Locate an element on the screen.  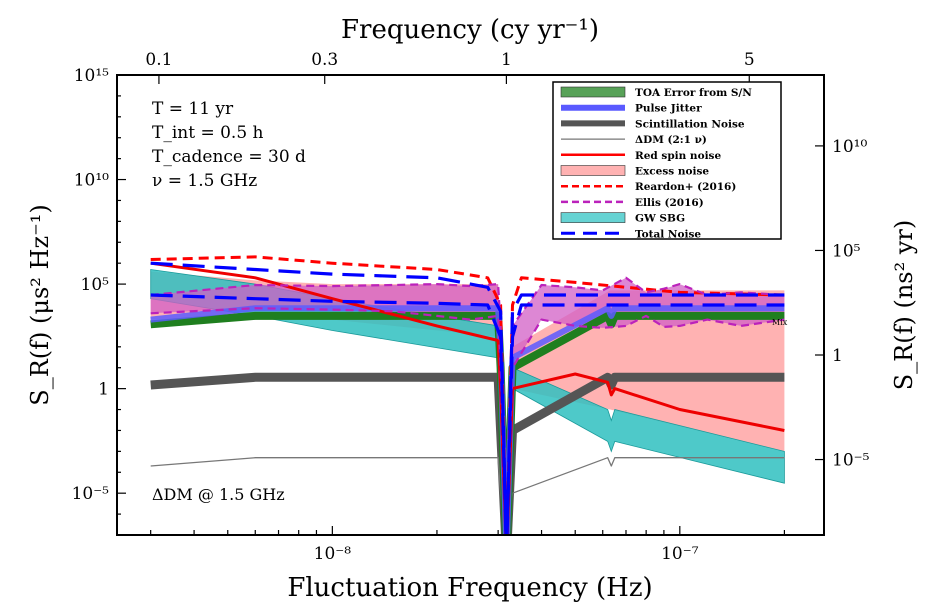
param-period: T = 11 yr is located at coordinates (193, 109).